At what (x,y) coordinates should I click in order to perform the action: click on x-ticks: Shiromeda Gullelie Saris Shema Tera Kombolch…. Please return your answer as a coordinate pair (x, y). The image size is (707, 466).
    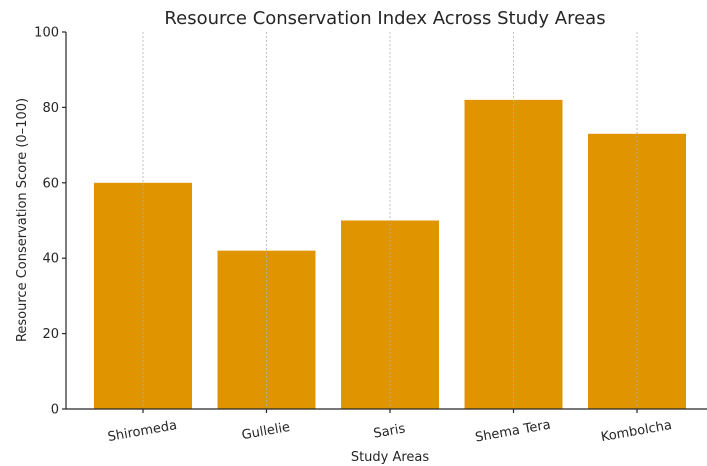
    Looking at the image, I should click on (390, 427).